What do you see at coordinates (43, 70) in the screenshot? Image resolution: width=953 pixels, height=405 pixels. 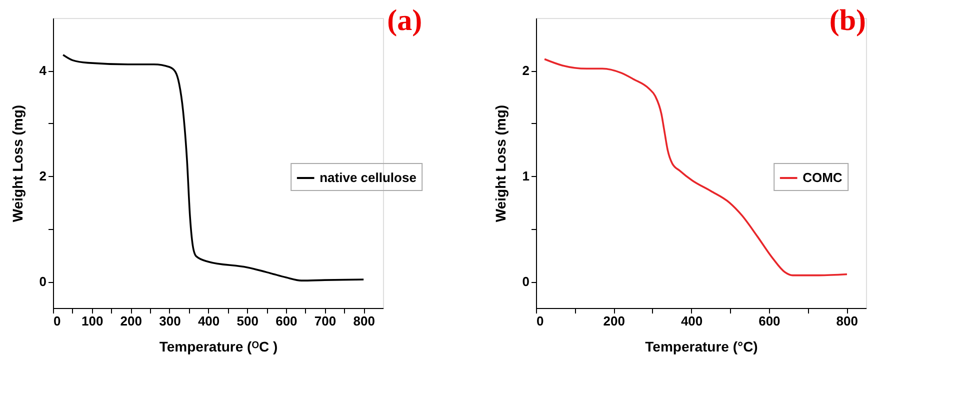 I see `y-tick-label: 4` at bounding box center [43, 70].